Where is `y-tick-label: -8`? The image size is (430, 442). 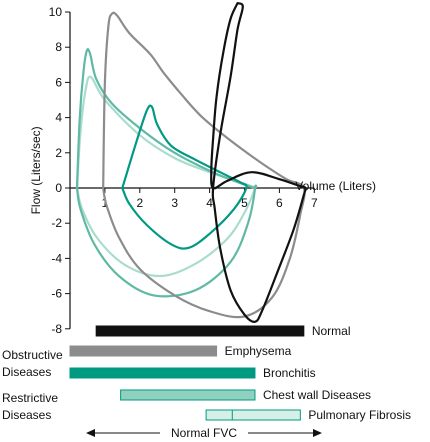 y-tick-label: -8 is located at coordinates (56, 329).